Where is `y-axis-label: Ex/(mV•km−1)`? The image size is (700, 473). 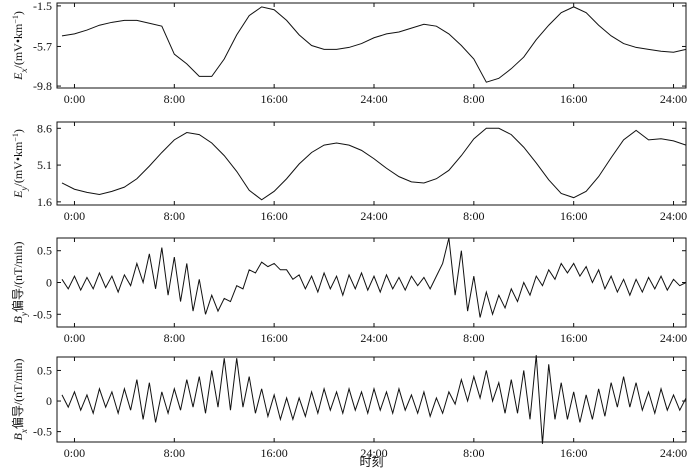
y-axis-label: Ex/(mV•km−1) is located at coordinates (20, 46).